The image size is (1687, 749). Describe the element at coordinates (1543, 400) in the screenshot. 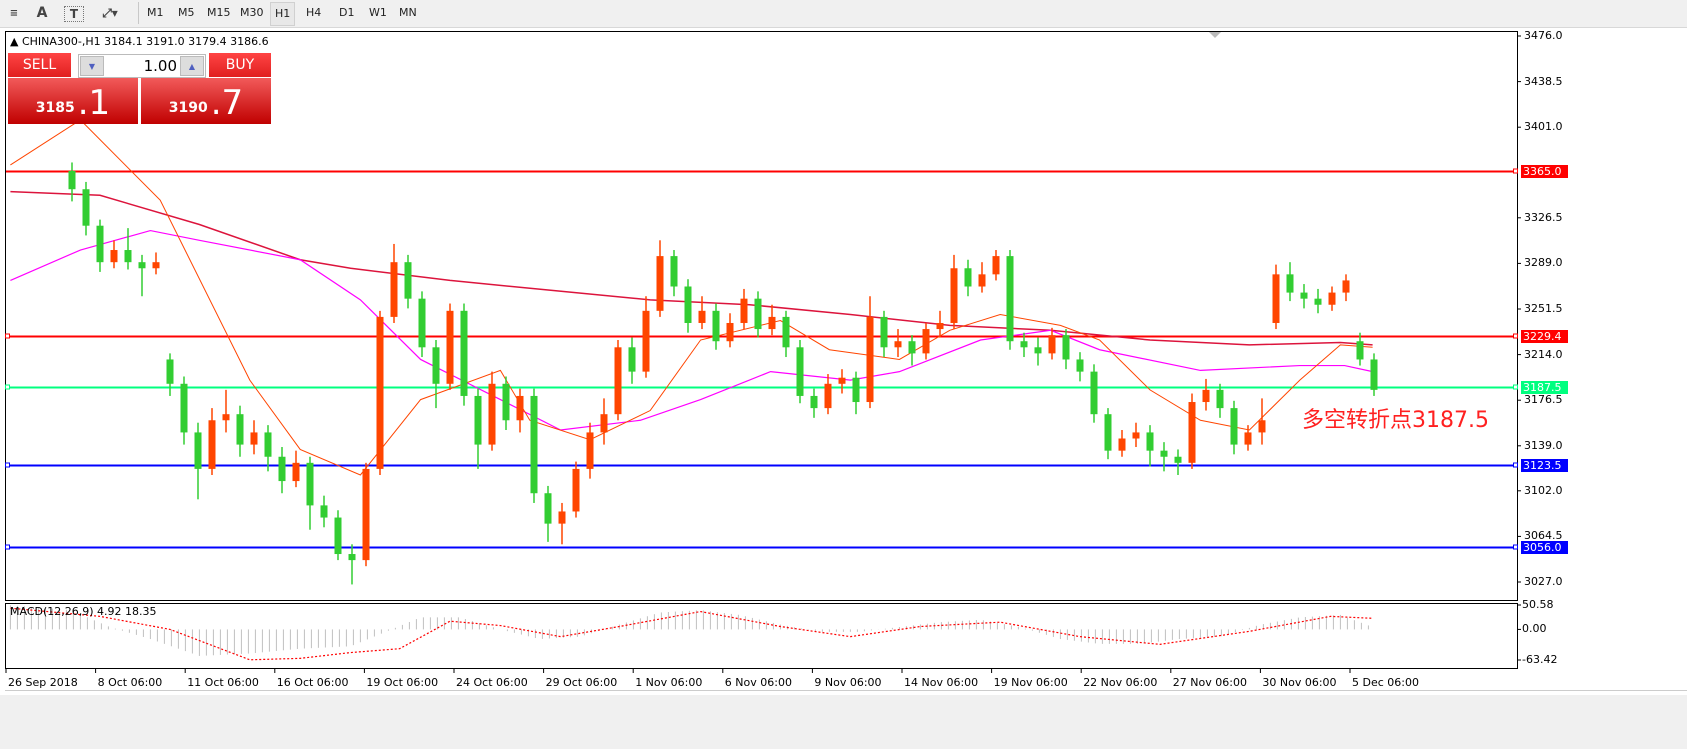

I see `price-axis-label: 3176.5` at that location.